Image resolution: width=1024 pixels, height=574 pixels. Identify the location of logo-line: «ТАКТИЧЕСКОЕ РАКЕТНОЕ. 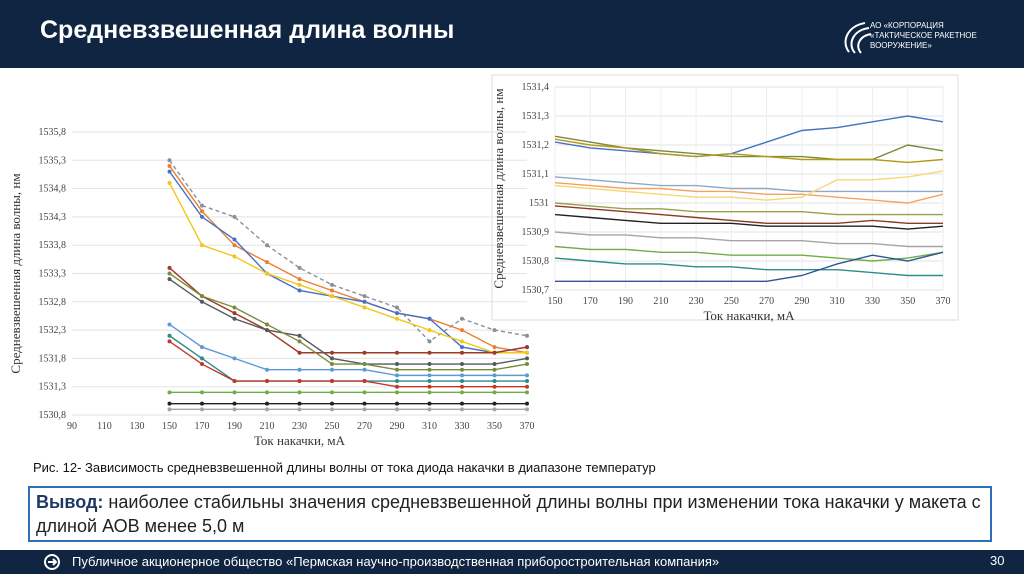
(923, 35).